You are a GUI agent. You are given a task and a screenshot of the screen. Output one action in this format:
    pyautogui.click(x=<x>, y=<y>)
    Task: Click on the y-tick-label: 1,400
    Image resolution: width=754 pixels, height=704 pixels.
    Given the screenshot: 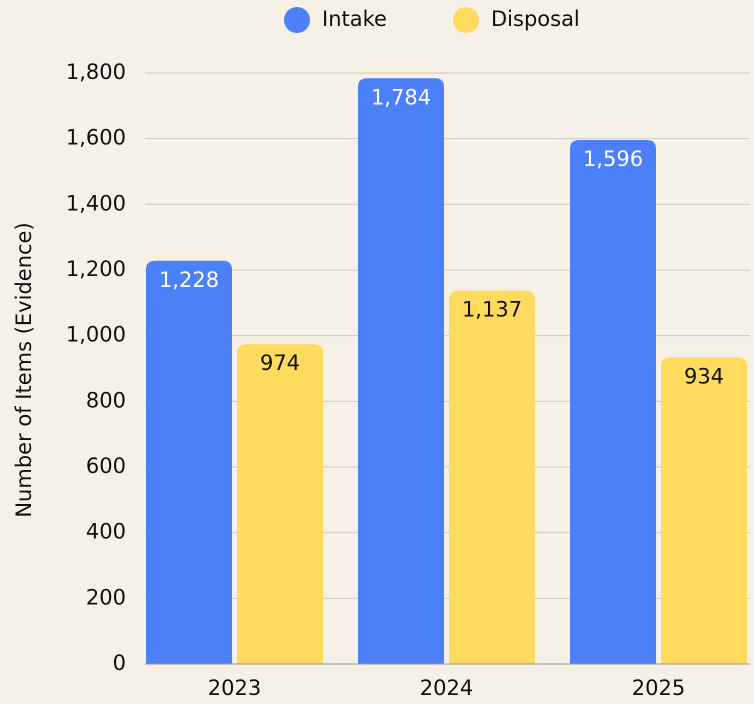 What is the action you would take?
    pyautogui.click(x=96, y=203)
    